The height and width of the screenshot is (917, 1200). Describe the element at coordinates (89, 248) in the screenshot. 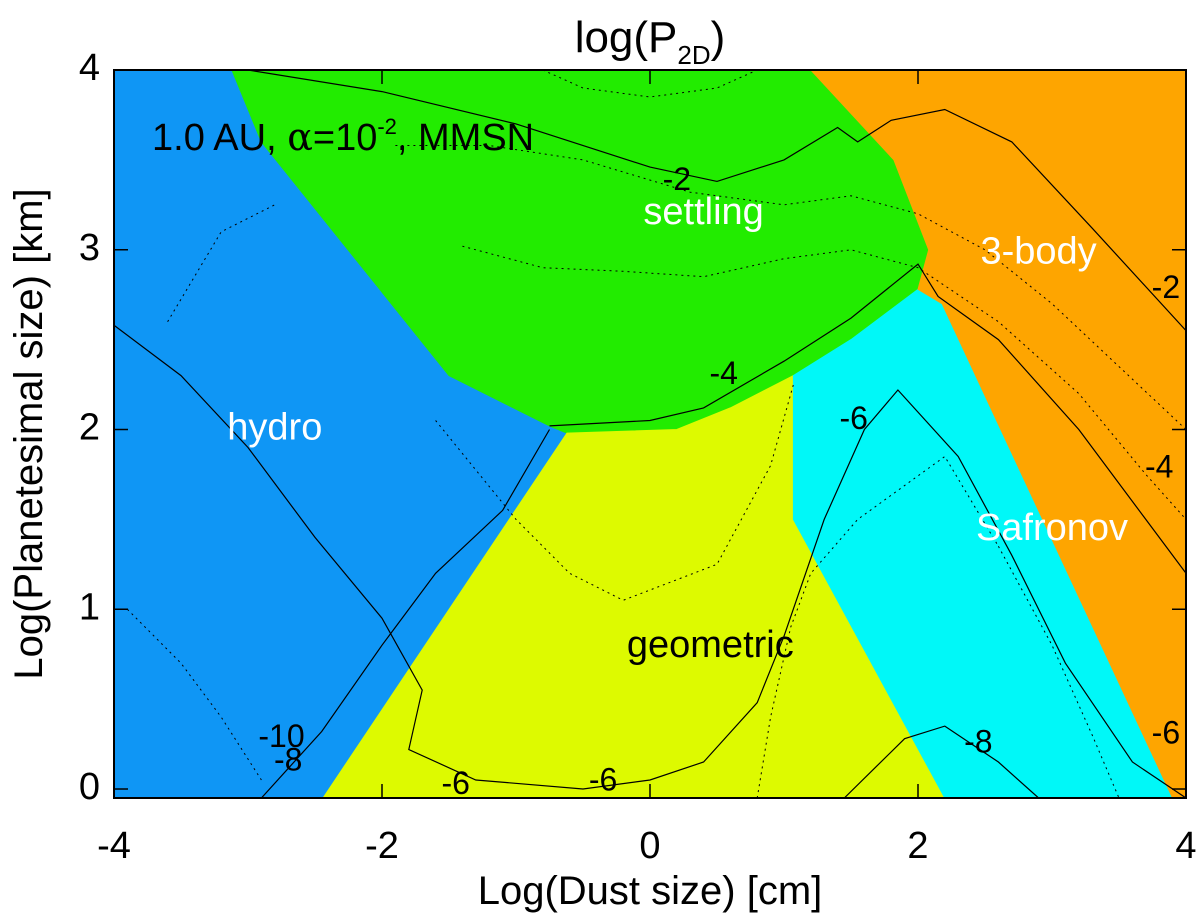

I see `y-tick-label: 3` at that location.